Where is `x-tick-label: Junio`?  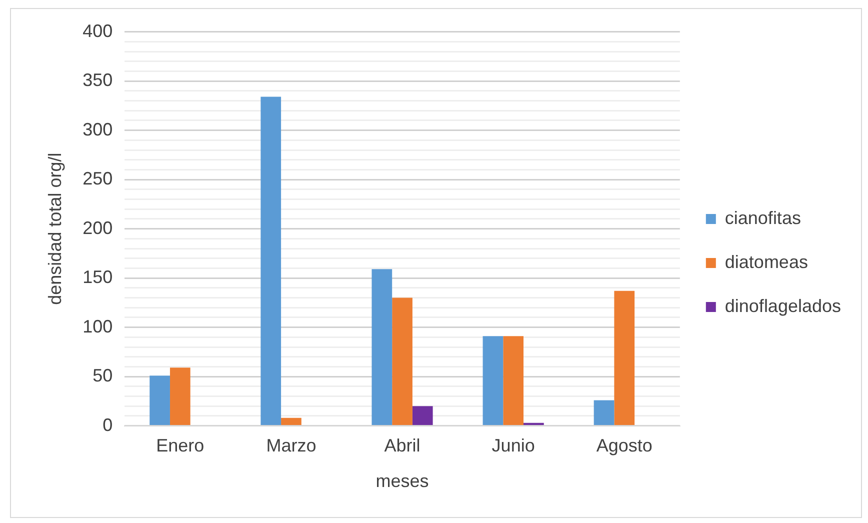 x-tick-label: Junio is located at coordinates (513, 446).